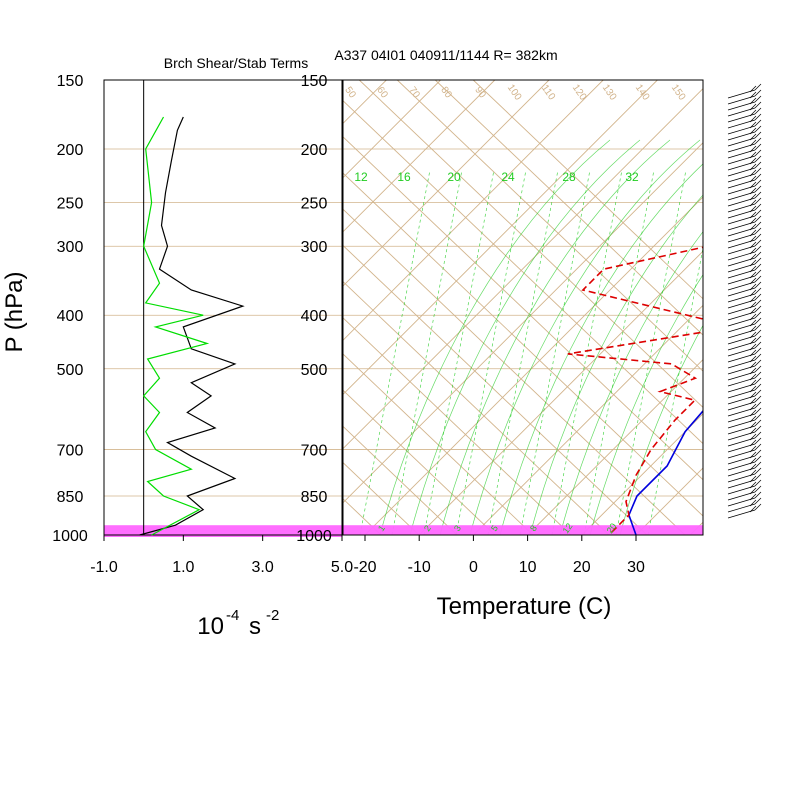 Image resolution: width=800 pixels, height=800 pixels. Describe the element at coordinates (176, 326) in the screenshot. I see `left-series-stability` at that location.